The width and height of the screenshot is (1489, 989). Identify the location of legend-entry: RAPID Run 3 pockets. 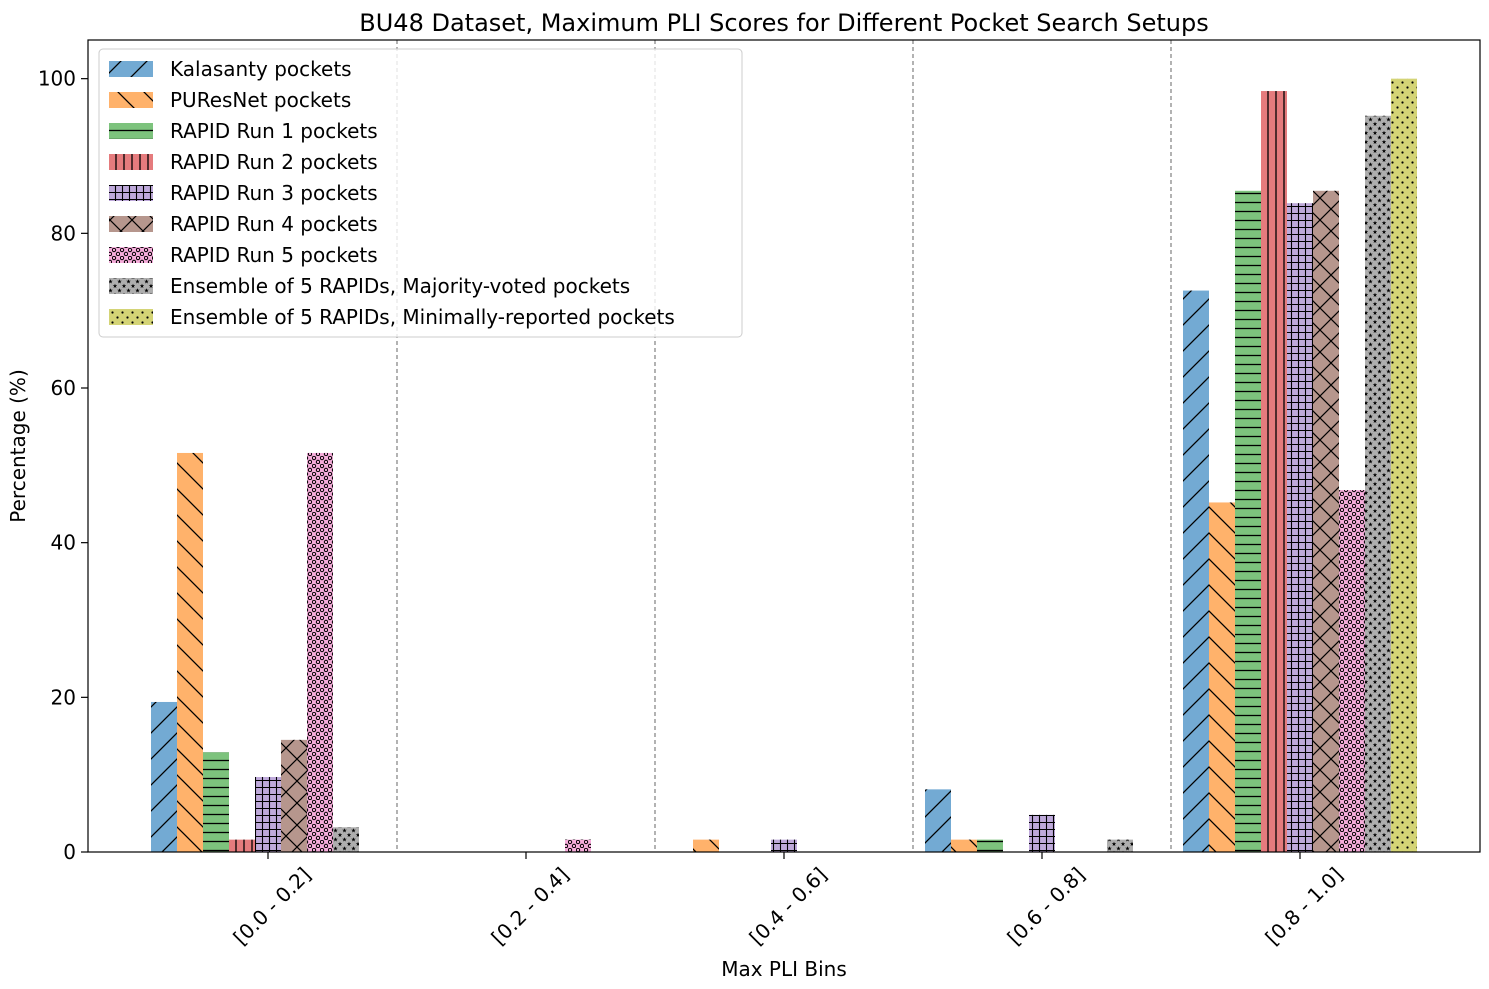
(243, 193).